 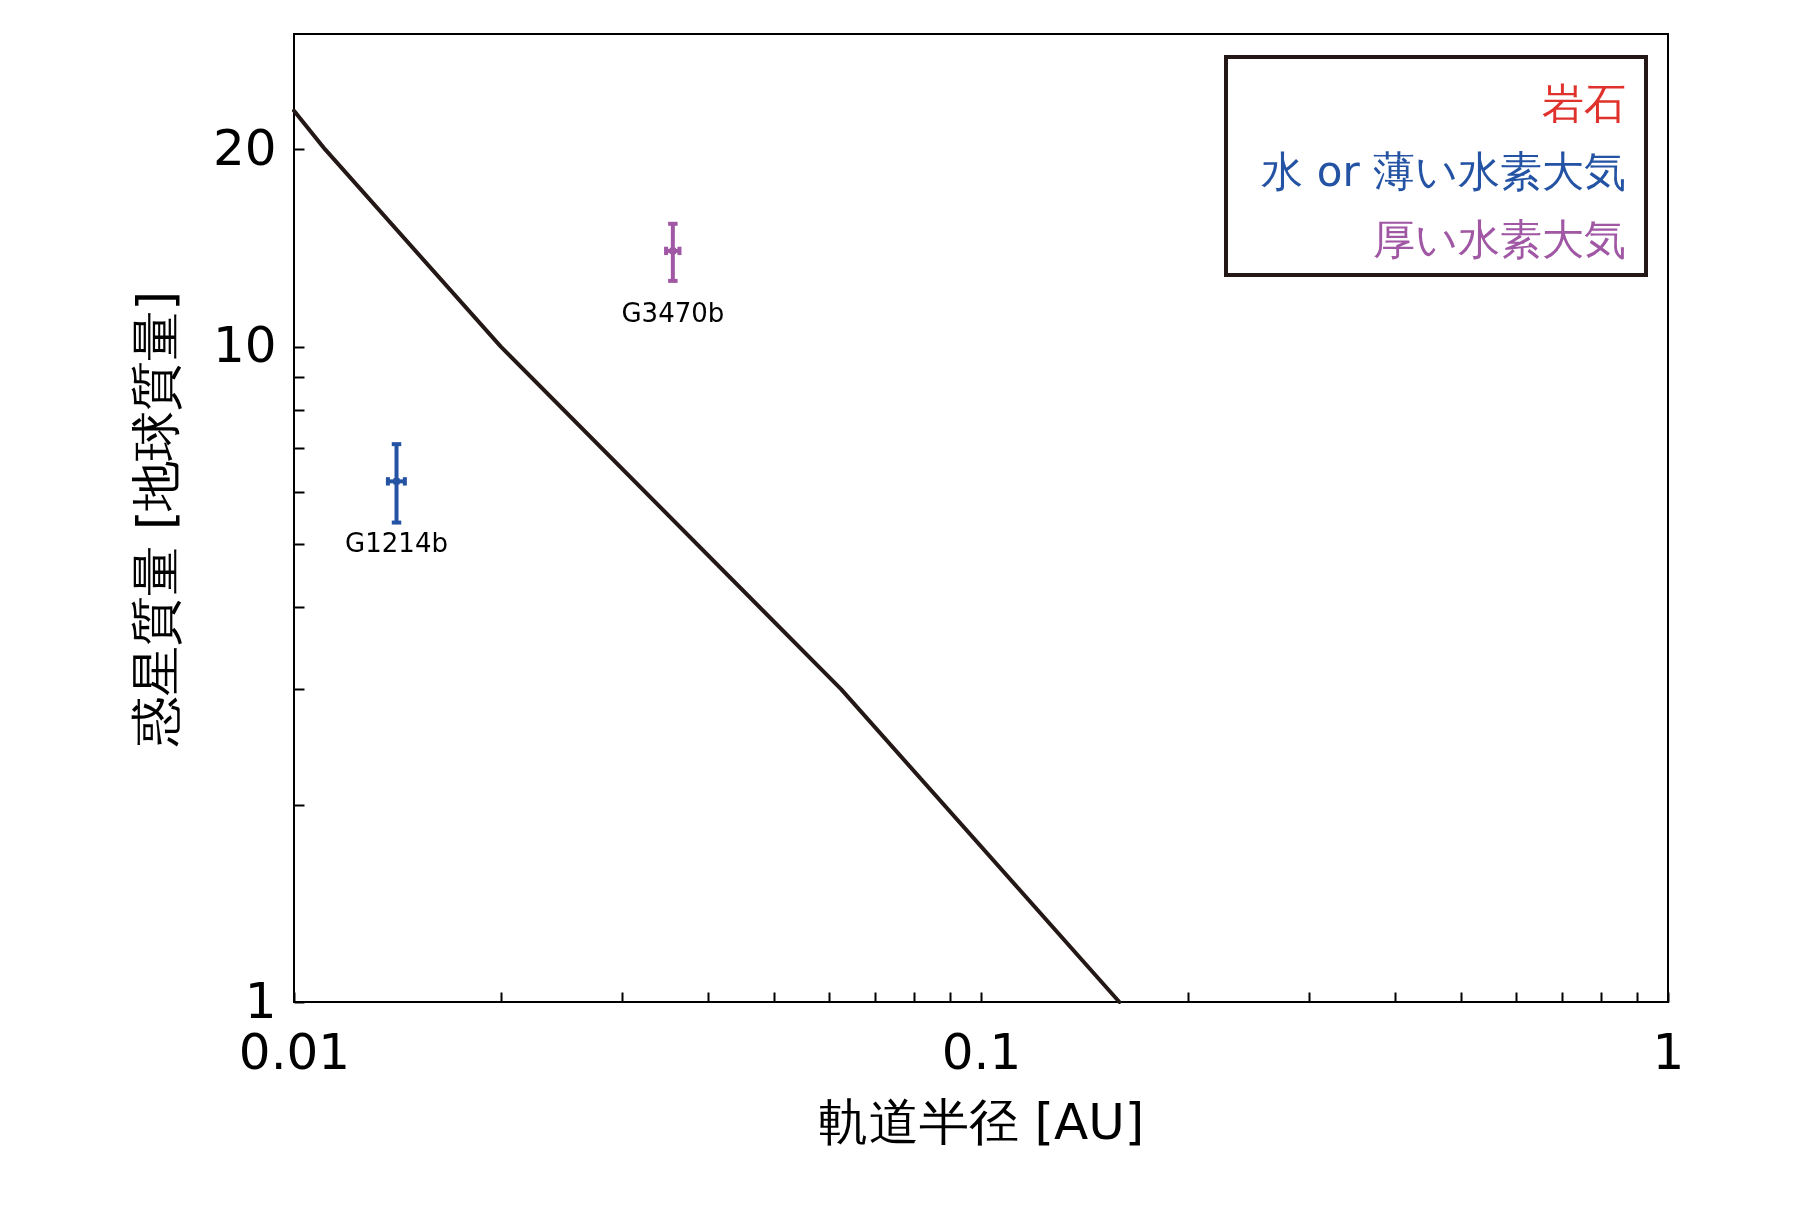 I want to click on annotation: G3470b, so click(x=673, y=312).